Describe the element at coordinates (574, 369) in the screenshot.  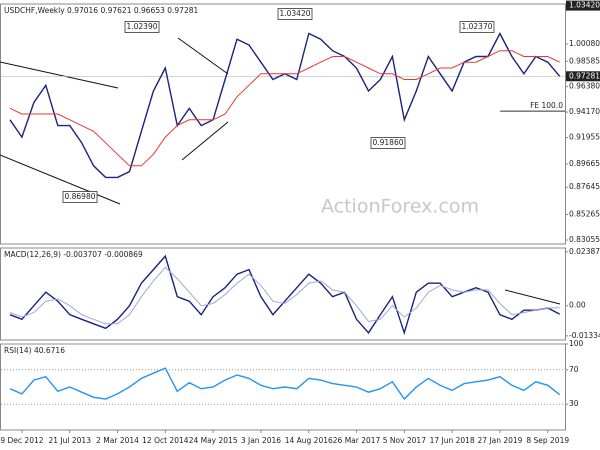
I see `y-tick-label: 70` at that location.